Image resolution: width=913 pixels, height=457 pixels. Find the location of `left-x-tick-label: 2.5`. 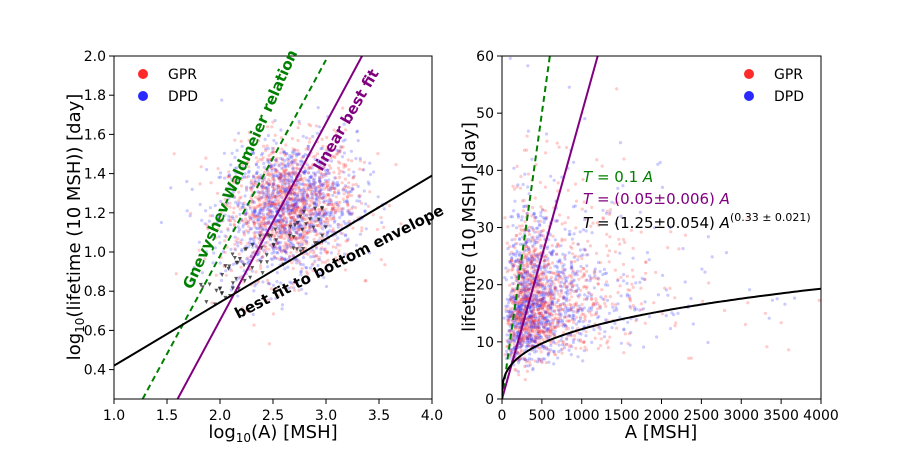

left-x-tick-label: 2.5 is located at coordinates (273, 416).